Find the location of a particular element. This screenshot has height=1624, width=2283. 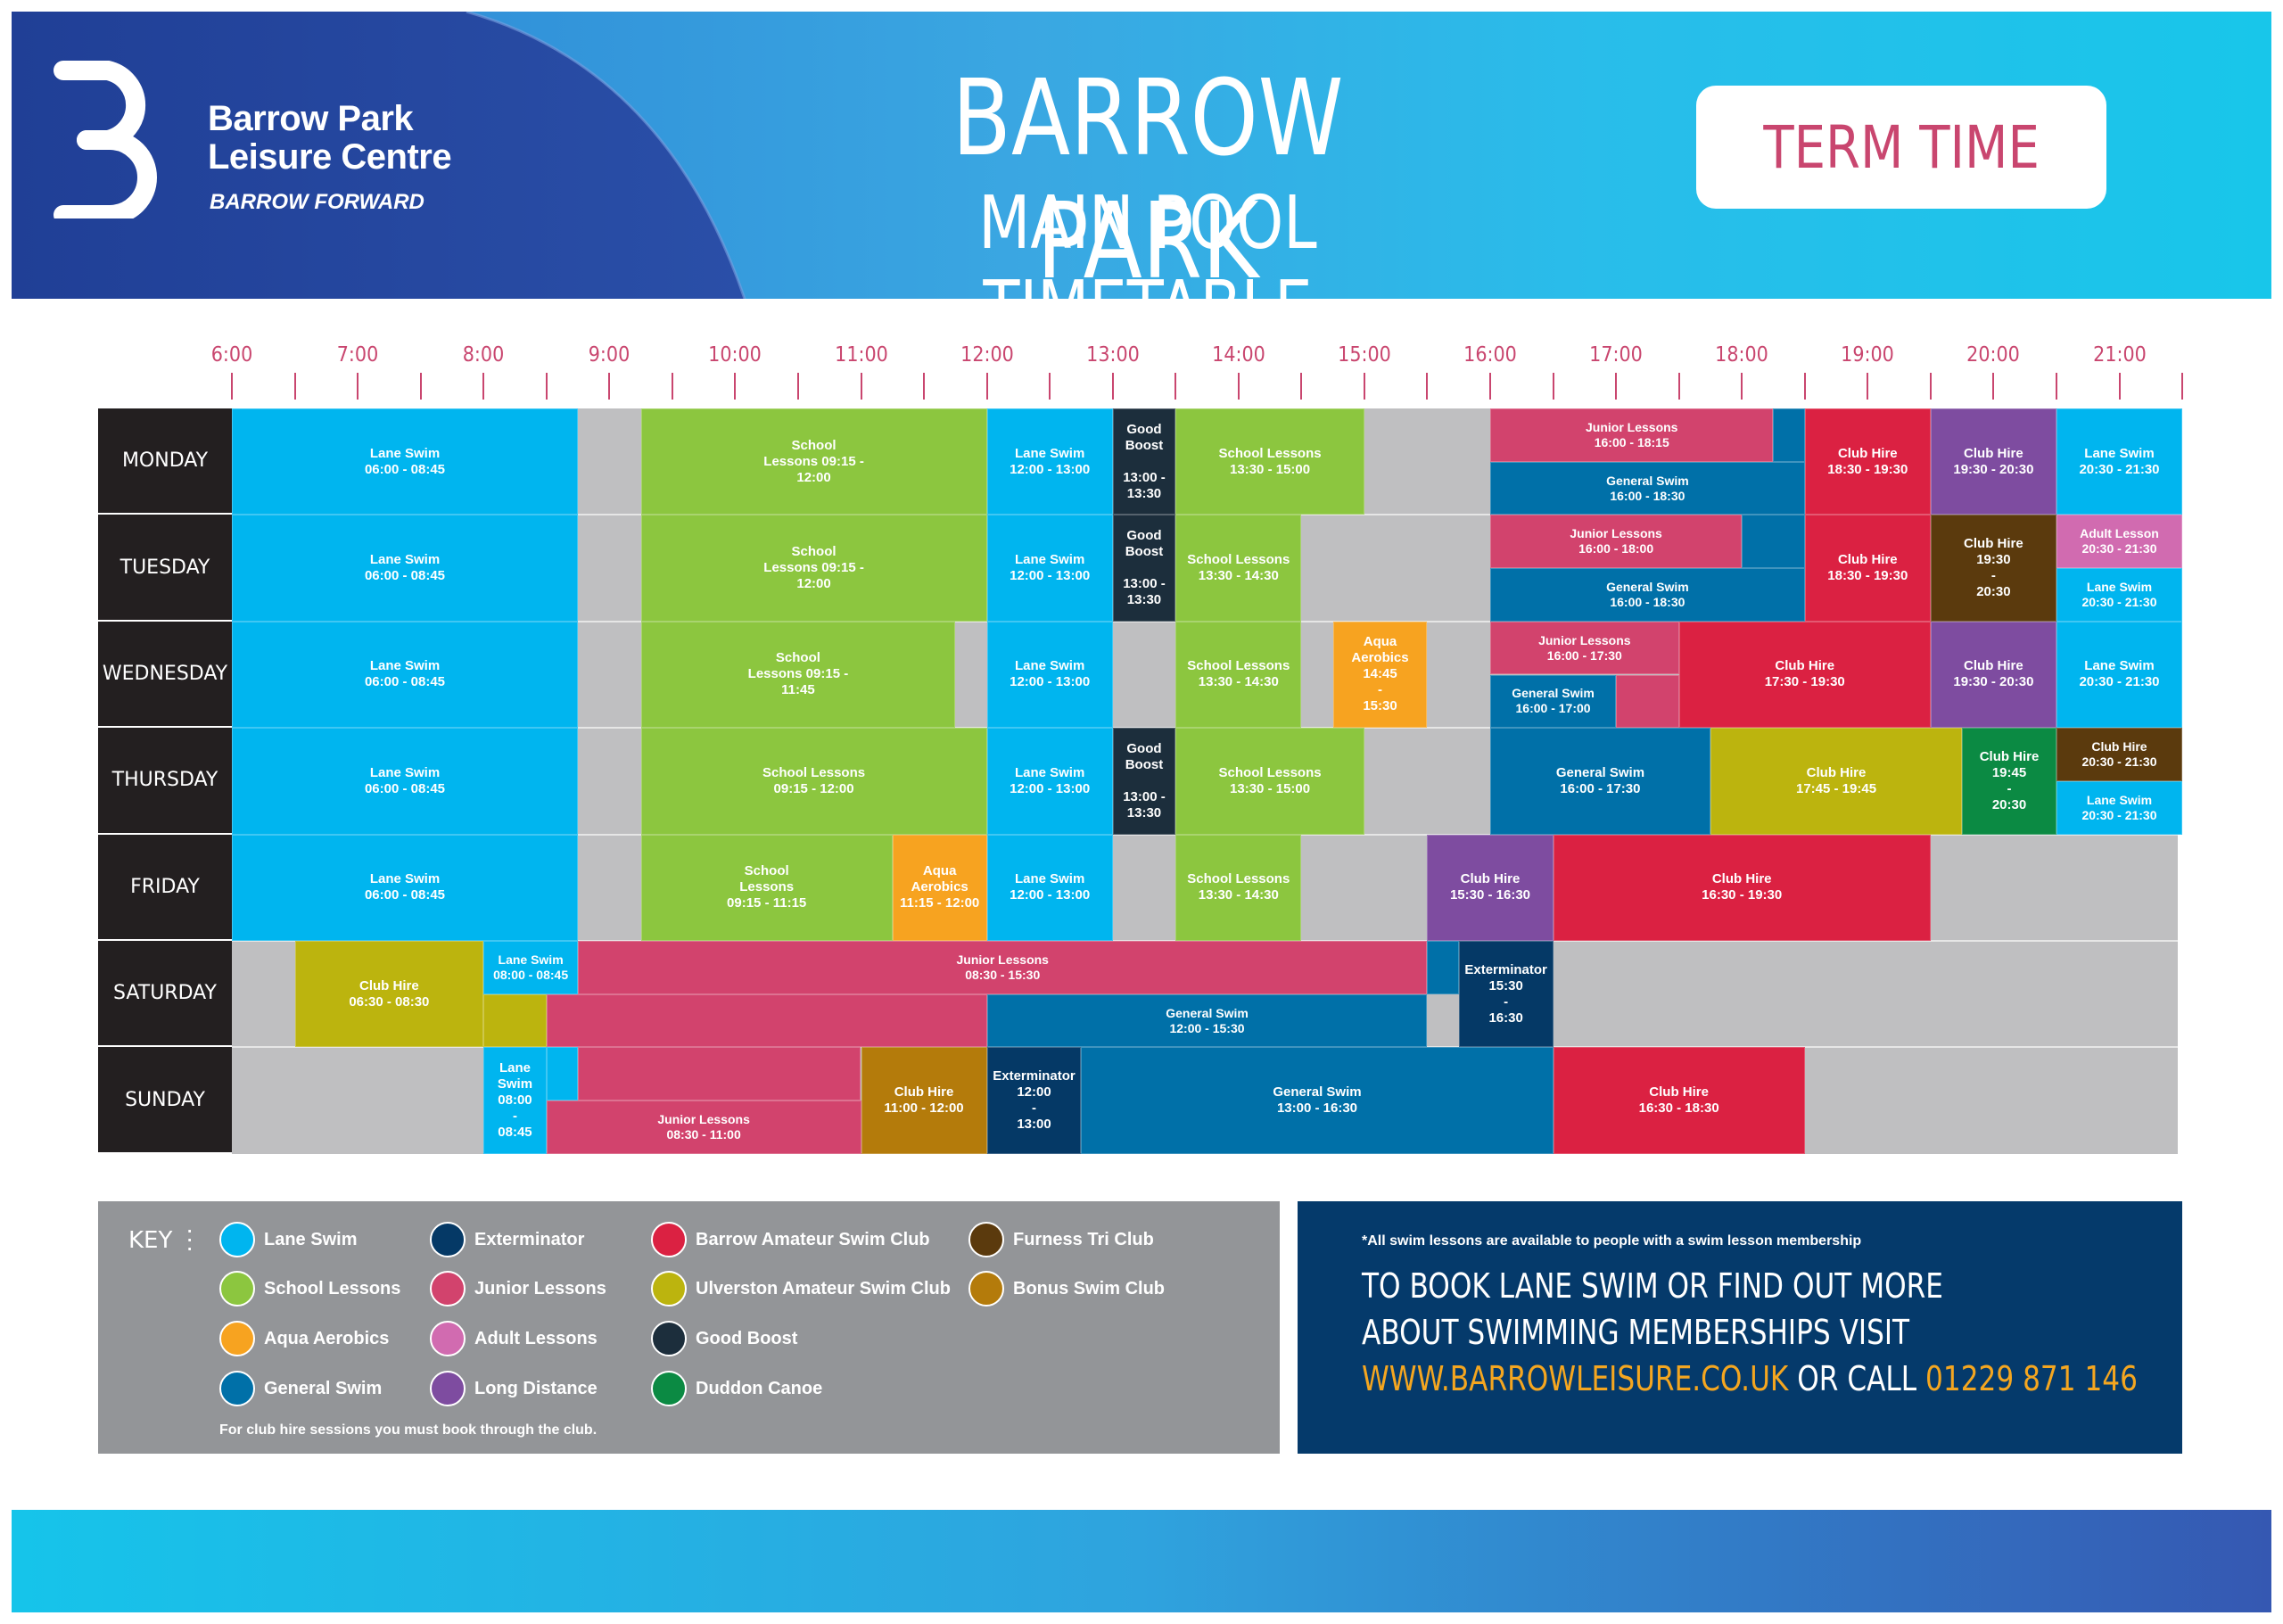

session-block: Club Hire 11:00 - 12:00 is located at coordinates (924, 1100).